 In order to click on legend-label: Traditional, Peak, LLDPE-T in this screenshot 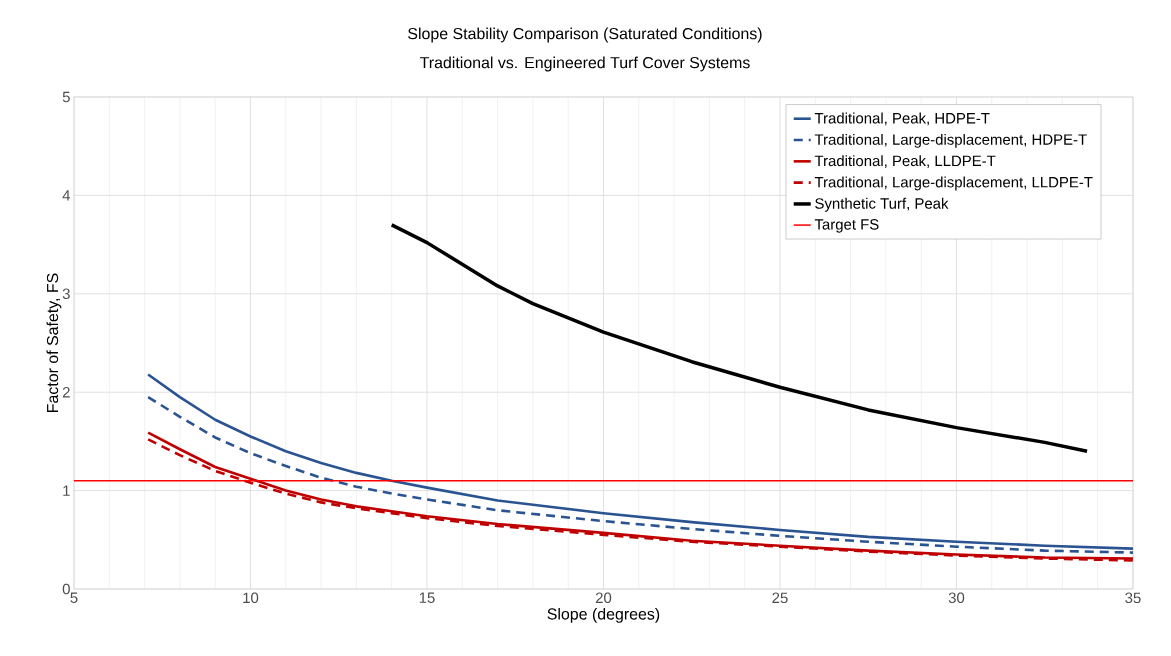, I will do `click(905, 161)`.